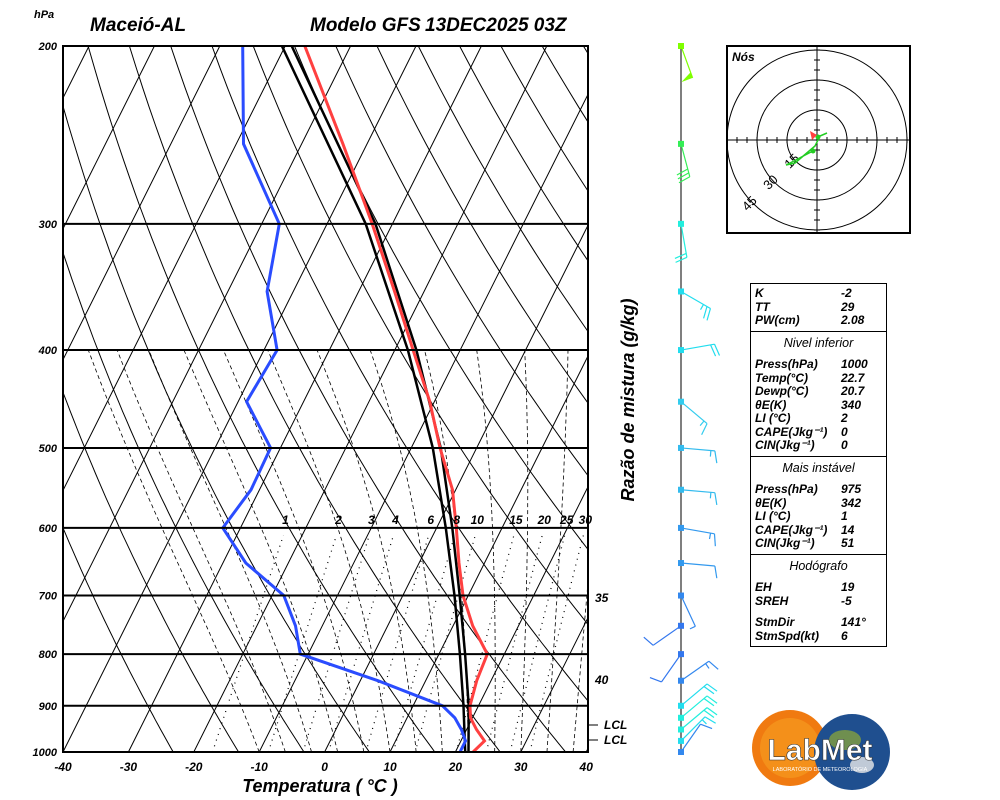 This screenshot has height=800, width=1000. What do you see at coordinates (817, 140) in the screenshot?
I see `hodo-ring` at bounding box center [817, 140].